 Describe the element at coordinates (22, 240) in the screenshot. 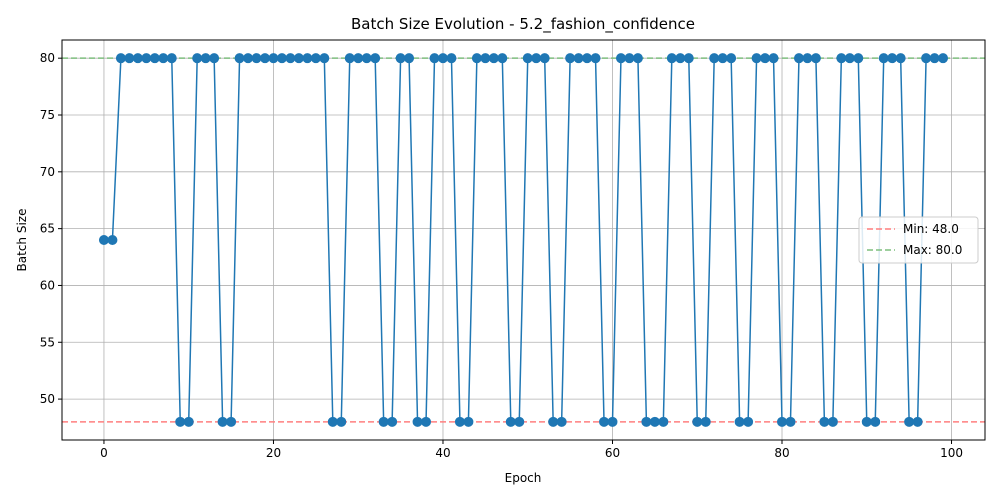

I see `y-axis-label: Batch Size` at that location.